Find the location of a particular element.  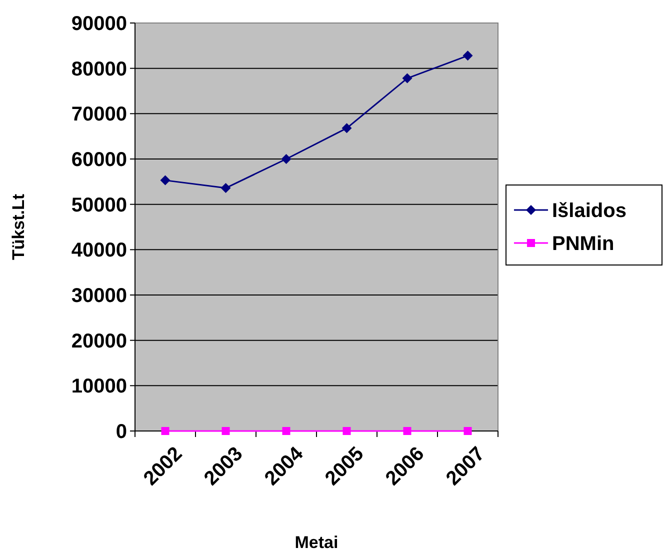

y-tick-label: 40000 is located at coordinates (99, 251).